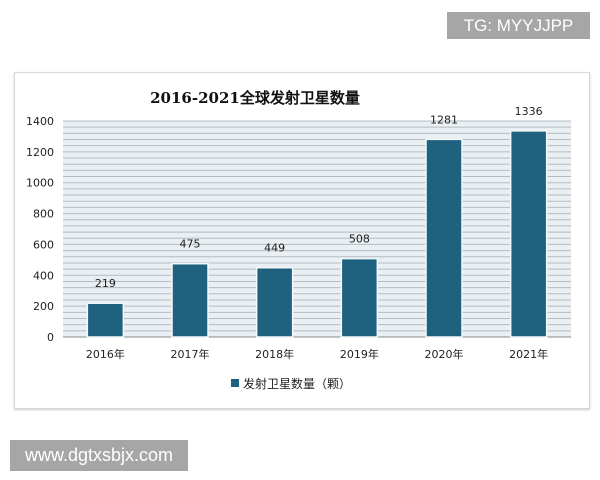  I want to click on data-label: 1336, so click(529, 111).